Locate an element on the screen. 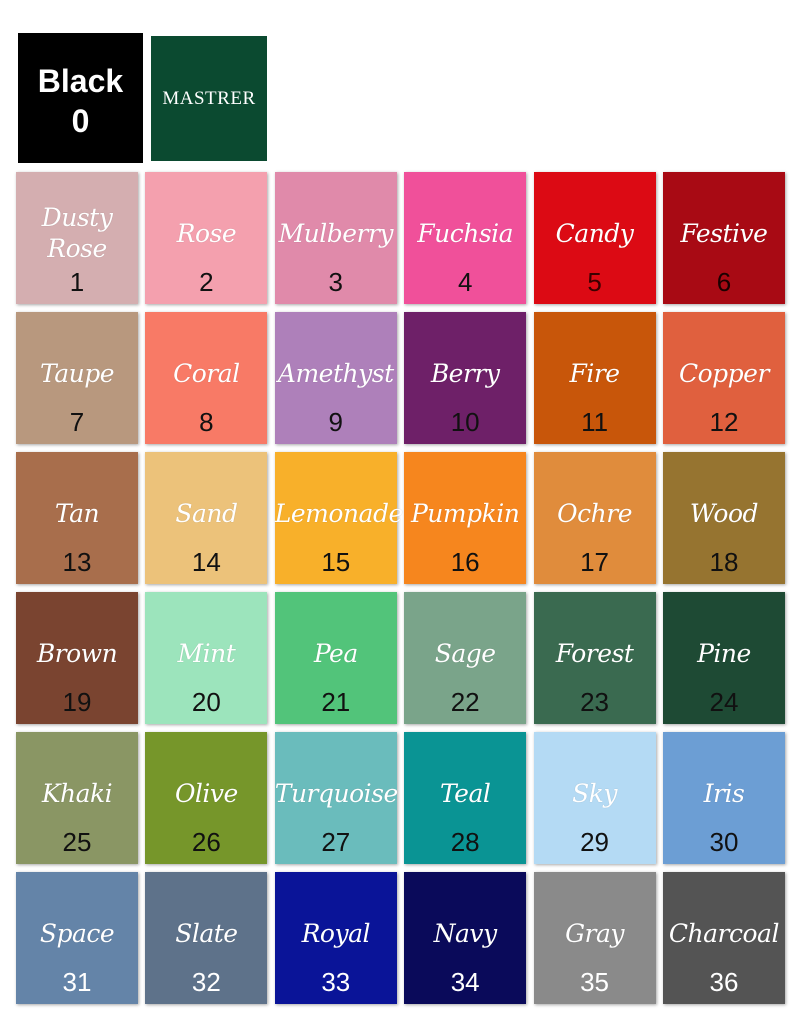  swatch-name: Sand is located at coordinates (206, 513).